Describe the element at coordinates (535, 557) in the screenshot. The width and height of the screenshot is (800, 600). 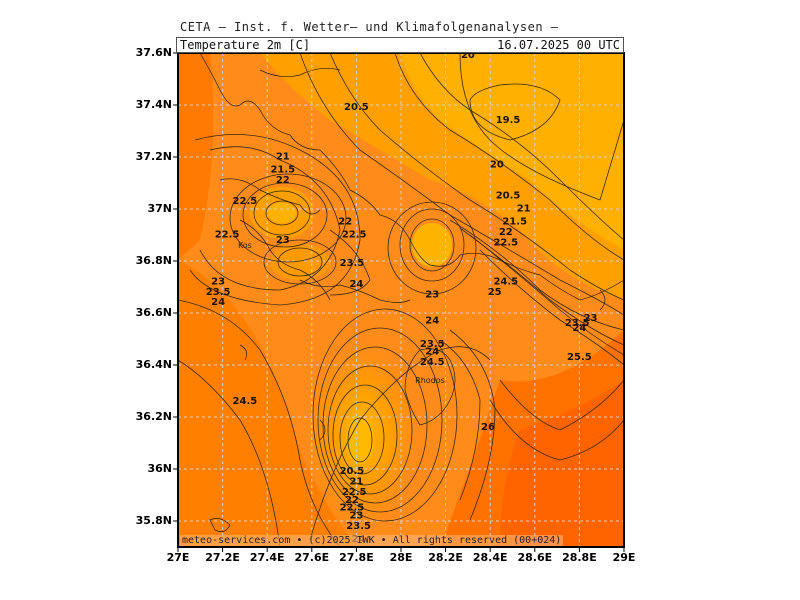
I see `x-axis-label: 28.6E` at that location.